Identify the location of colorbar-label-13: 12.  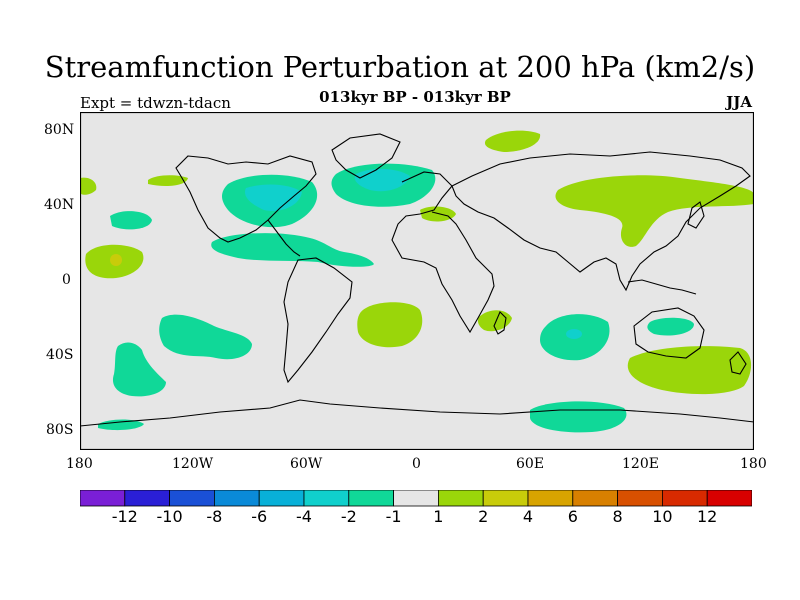
(707, 516).